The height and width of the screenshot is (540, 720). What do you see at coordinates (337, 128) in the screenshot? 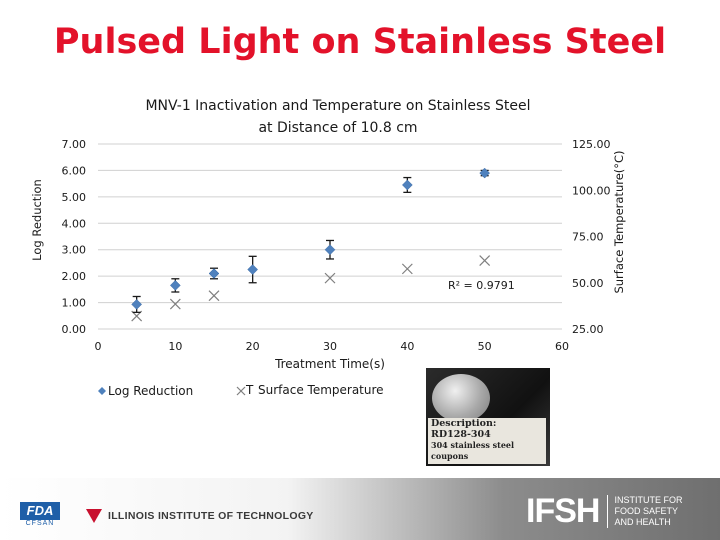
I see `chart-subtitle: at Distance of 10.8 cm` at bounding box center [337, 128].